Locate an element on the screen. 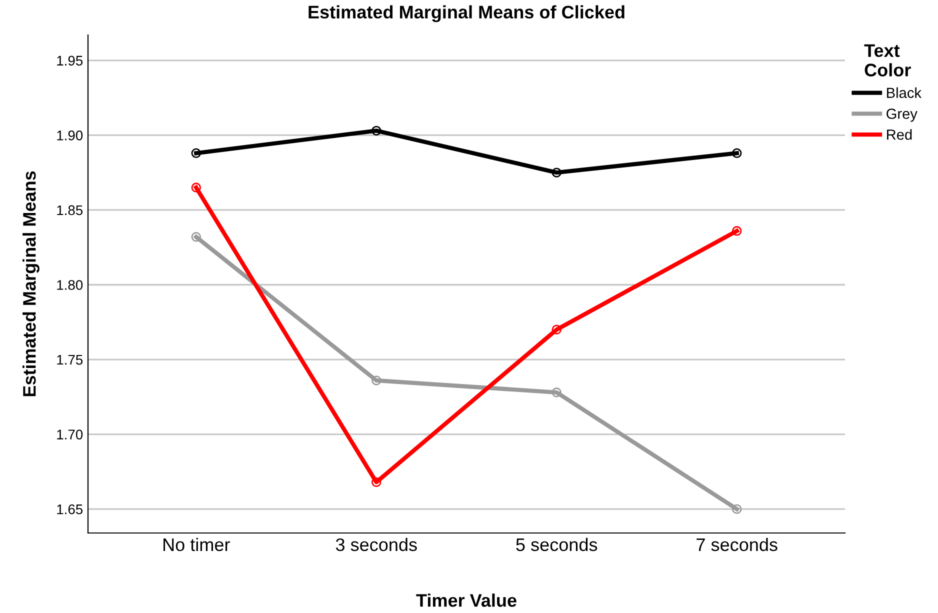 The height and width of the screenshot is (613, 938). y-tick-label: 1.75 is located at coordinates (70, 360).